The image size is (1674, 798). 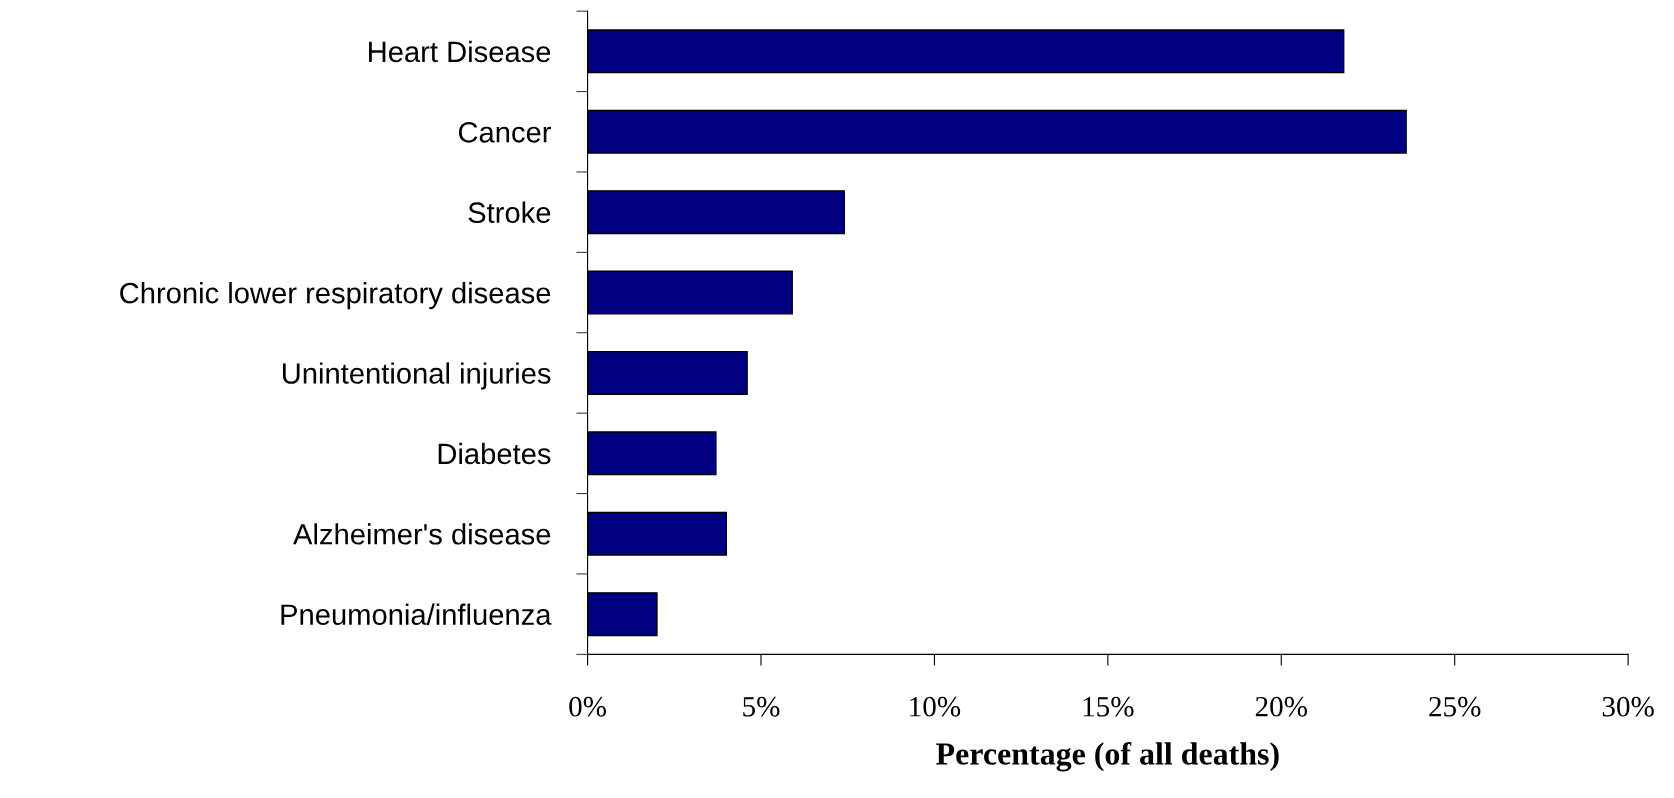 I want to click on x-tick-label: 20%, so click(x=1281, y=706).